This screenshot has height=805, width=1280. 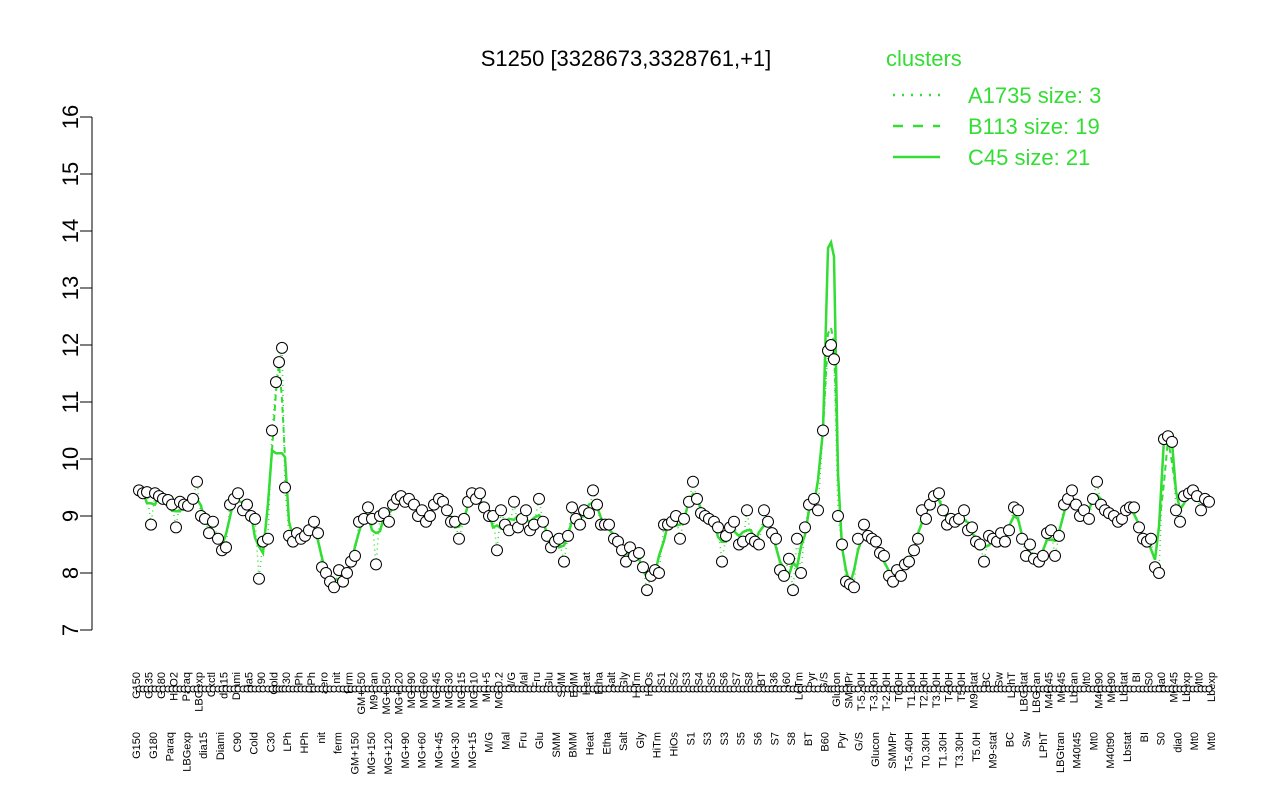 I want to click on x-tick-label-top: BMM, so click(x=575, y=685).